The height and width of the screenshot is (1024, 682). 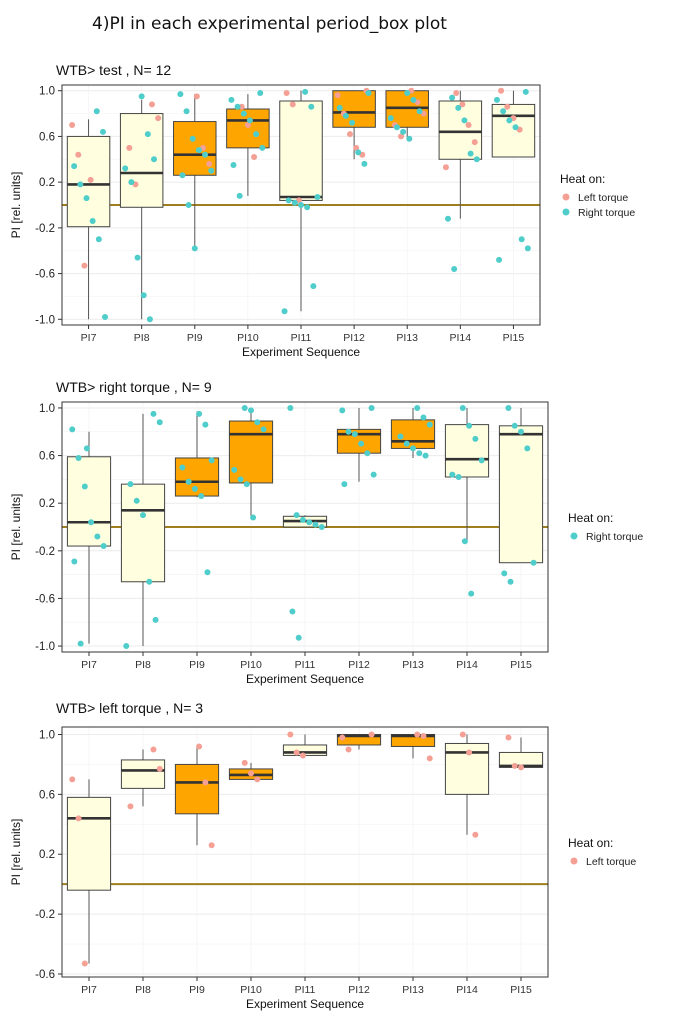 What do you see at coordinates (603, 198) in the screenshot?
I see `legend-label: Left torque` at bounding box center [603, 198].